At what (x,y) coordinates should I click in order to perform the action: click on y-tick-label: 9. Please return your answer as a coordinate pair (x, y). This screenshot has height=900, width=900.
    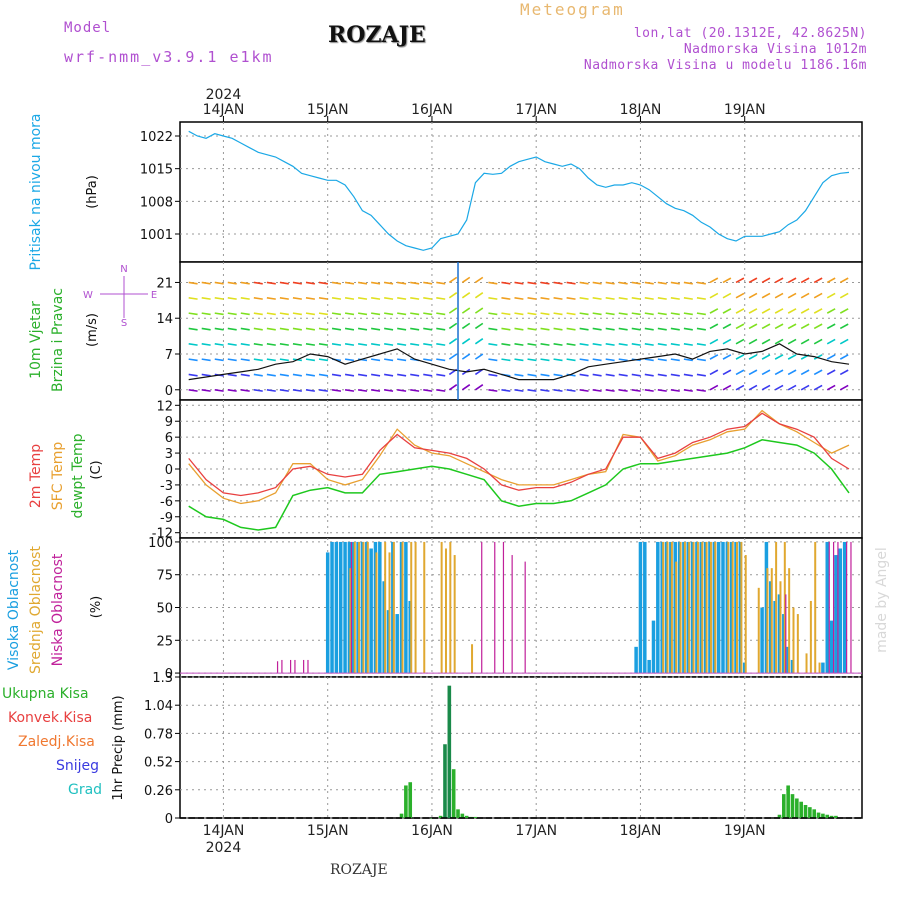
    Looking at the image, I should click on (169, 422).